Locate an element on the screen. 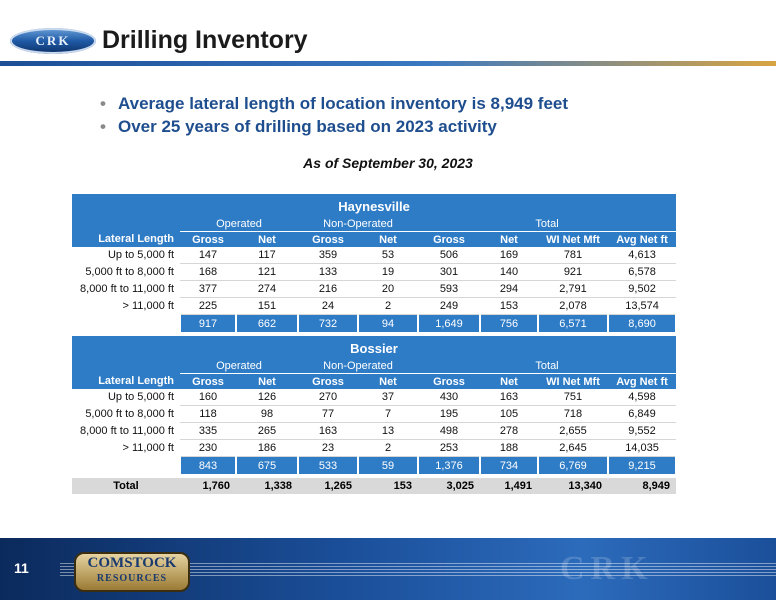 This screenshot has height=600, width=776. table-cell: 506 is located at coordinates (449, 255).